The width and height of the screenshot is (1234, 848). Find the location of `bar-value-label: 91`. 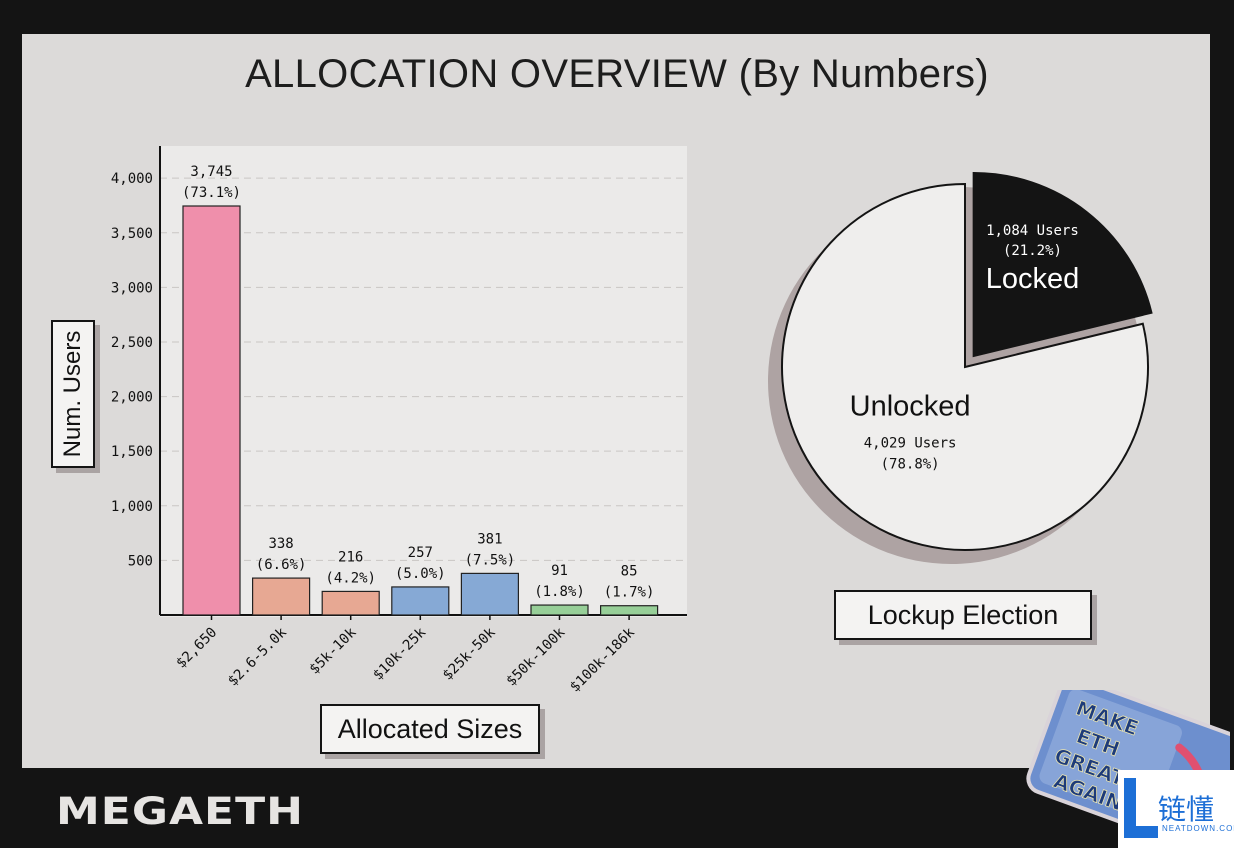

bar-value-label: 91 is located at coordinates (559, 571).